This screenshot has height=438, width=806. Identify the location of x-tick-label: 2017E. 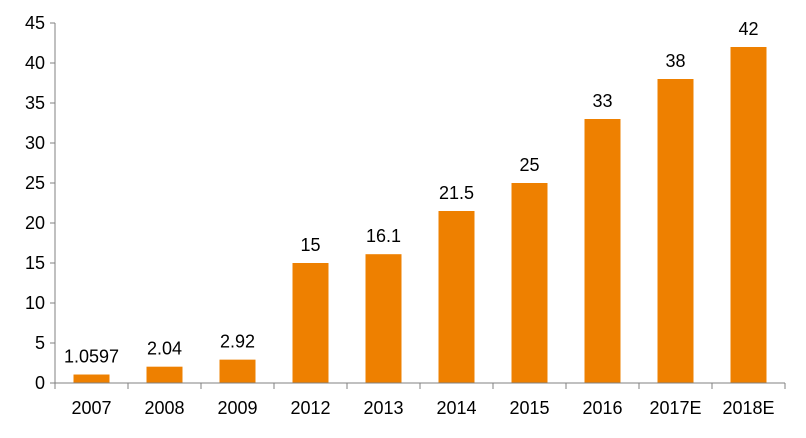
(675, 408).